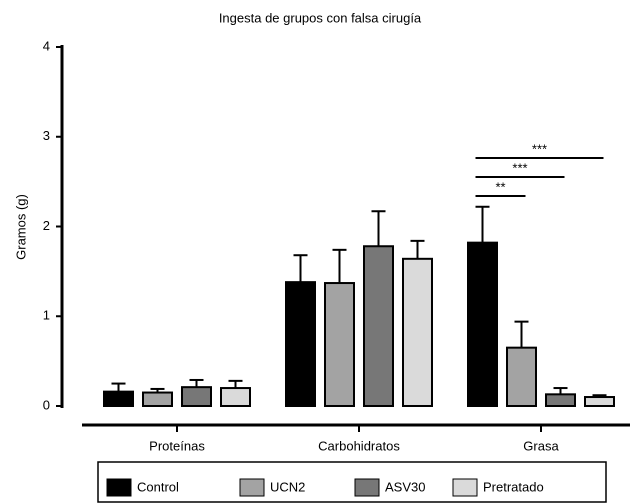  I want to click on x-tick-label: Proteínas, so click(177, 445).